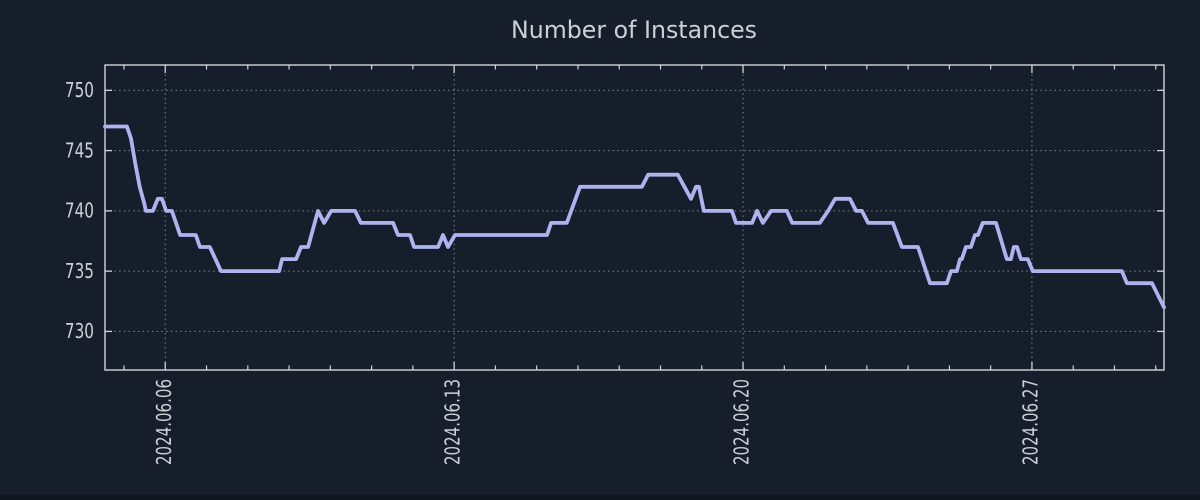 The image size is (1200, 500). I want to click on x-tick-label: 2024.06.13, so click(453, 422).